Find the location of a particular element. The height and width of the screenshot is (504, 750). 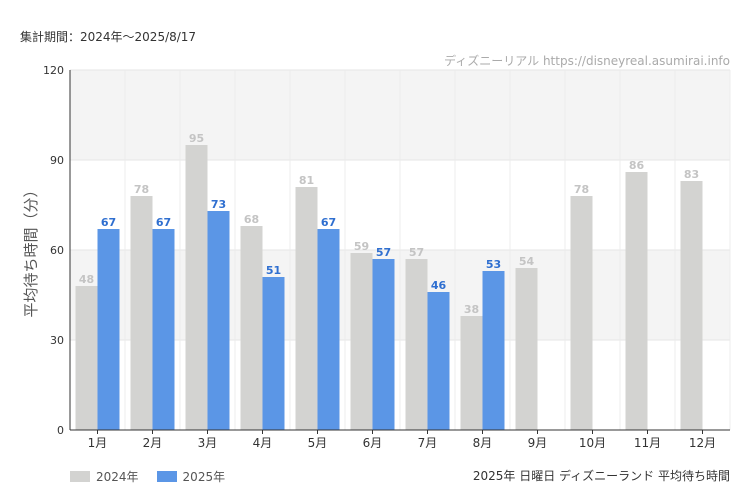

x-tick-label: 6月 is located at coordinates (373, 443).